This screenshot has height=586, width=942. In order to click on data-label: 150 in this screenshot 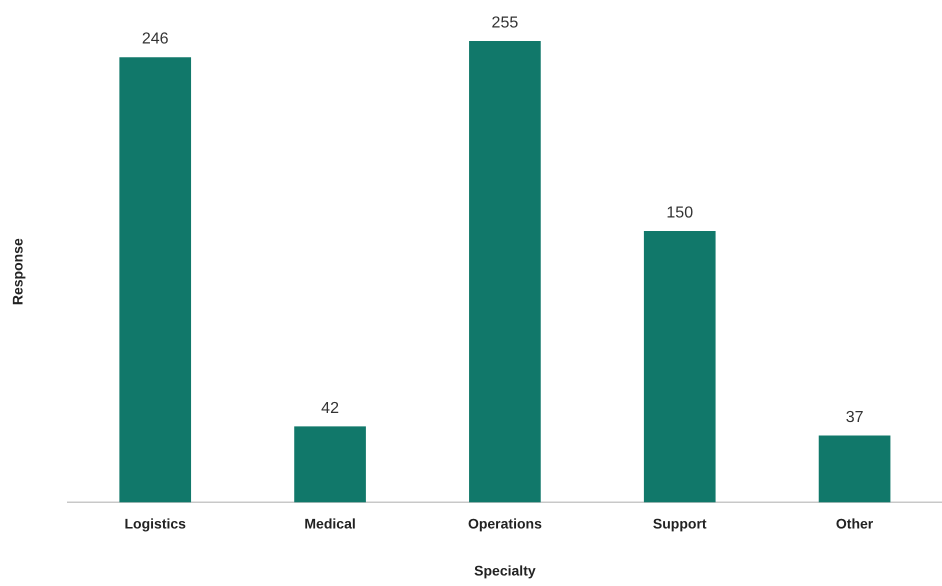, I will do `click(680, 213)`.